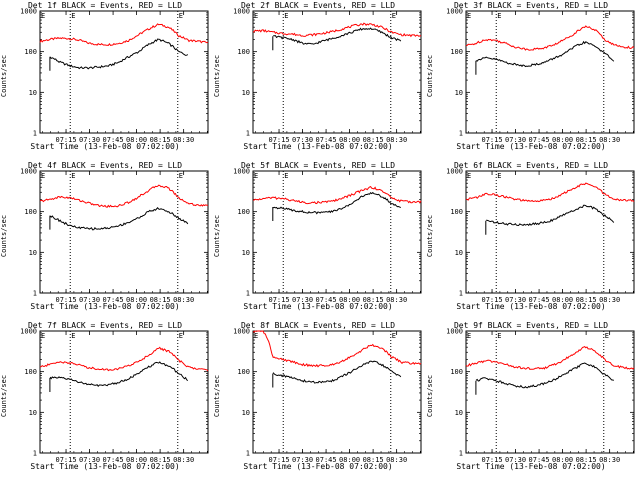 This screenshot has height=480, width=640. What do you see at coordinates (318, 5) in the screenshot?
I see `plot-title: Det 2f BLACK = Events, RED = LLD` at bounding box center [318, 5].